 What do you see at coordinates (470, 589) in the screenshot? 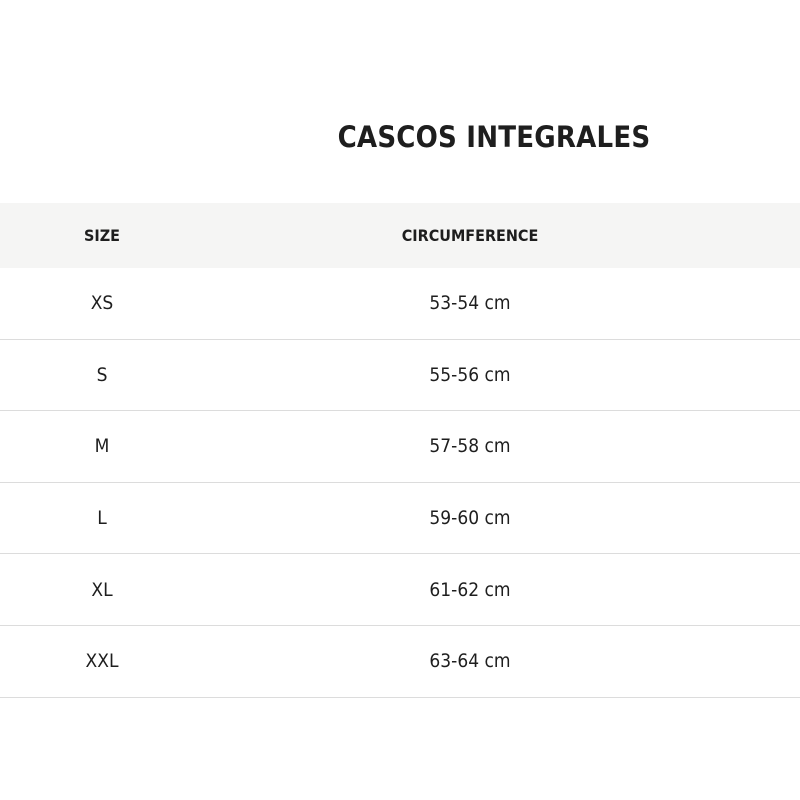
I see `circumference-cell: 61-62 cm` at bounding box center [470, 589].